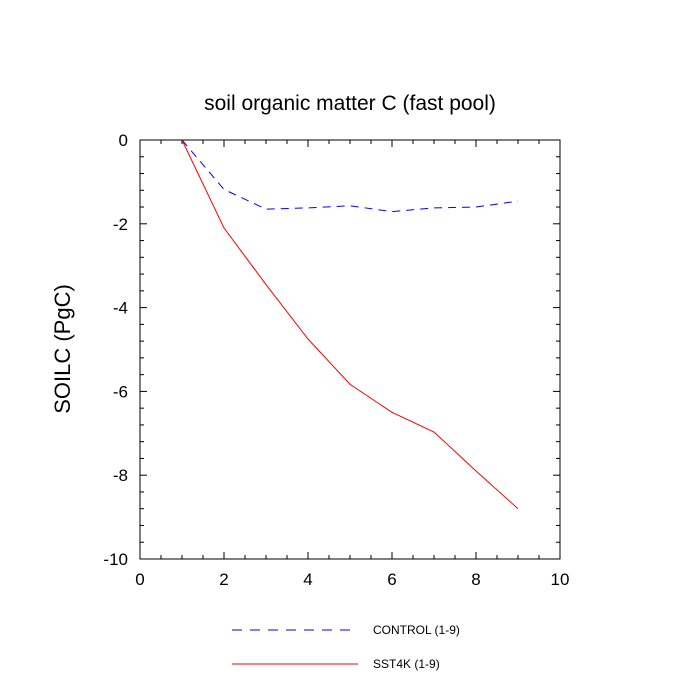 The image size is (700, 700). Describe the element at coordinates (307, 579) in the screenshot. I see `x-tick-label: 4` at that location.